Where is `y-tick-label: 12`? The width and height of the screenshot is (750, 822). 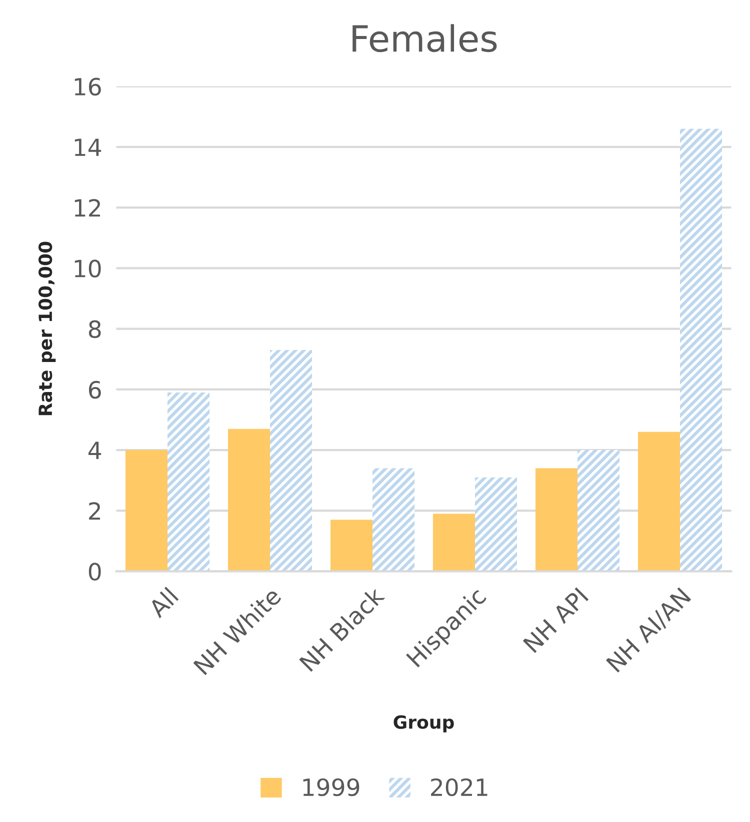 y-tick-label: 12 is located at coordinates (87, 208).